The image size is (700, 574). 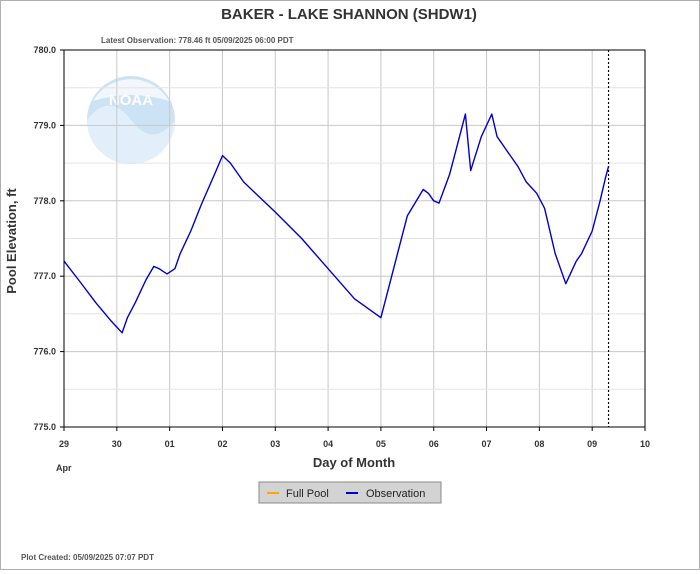 What do you see at coordinates (487, 444) in the screenshot?
I see `x-tick-label: 07` at bounding box center [487, 444].